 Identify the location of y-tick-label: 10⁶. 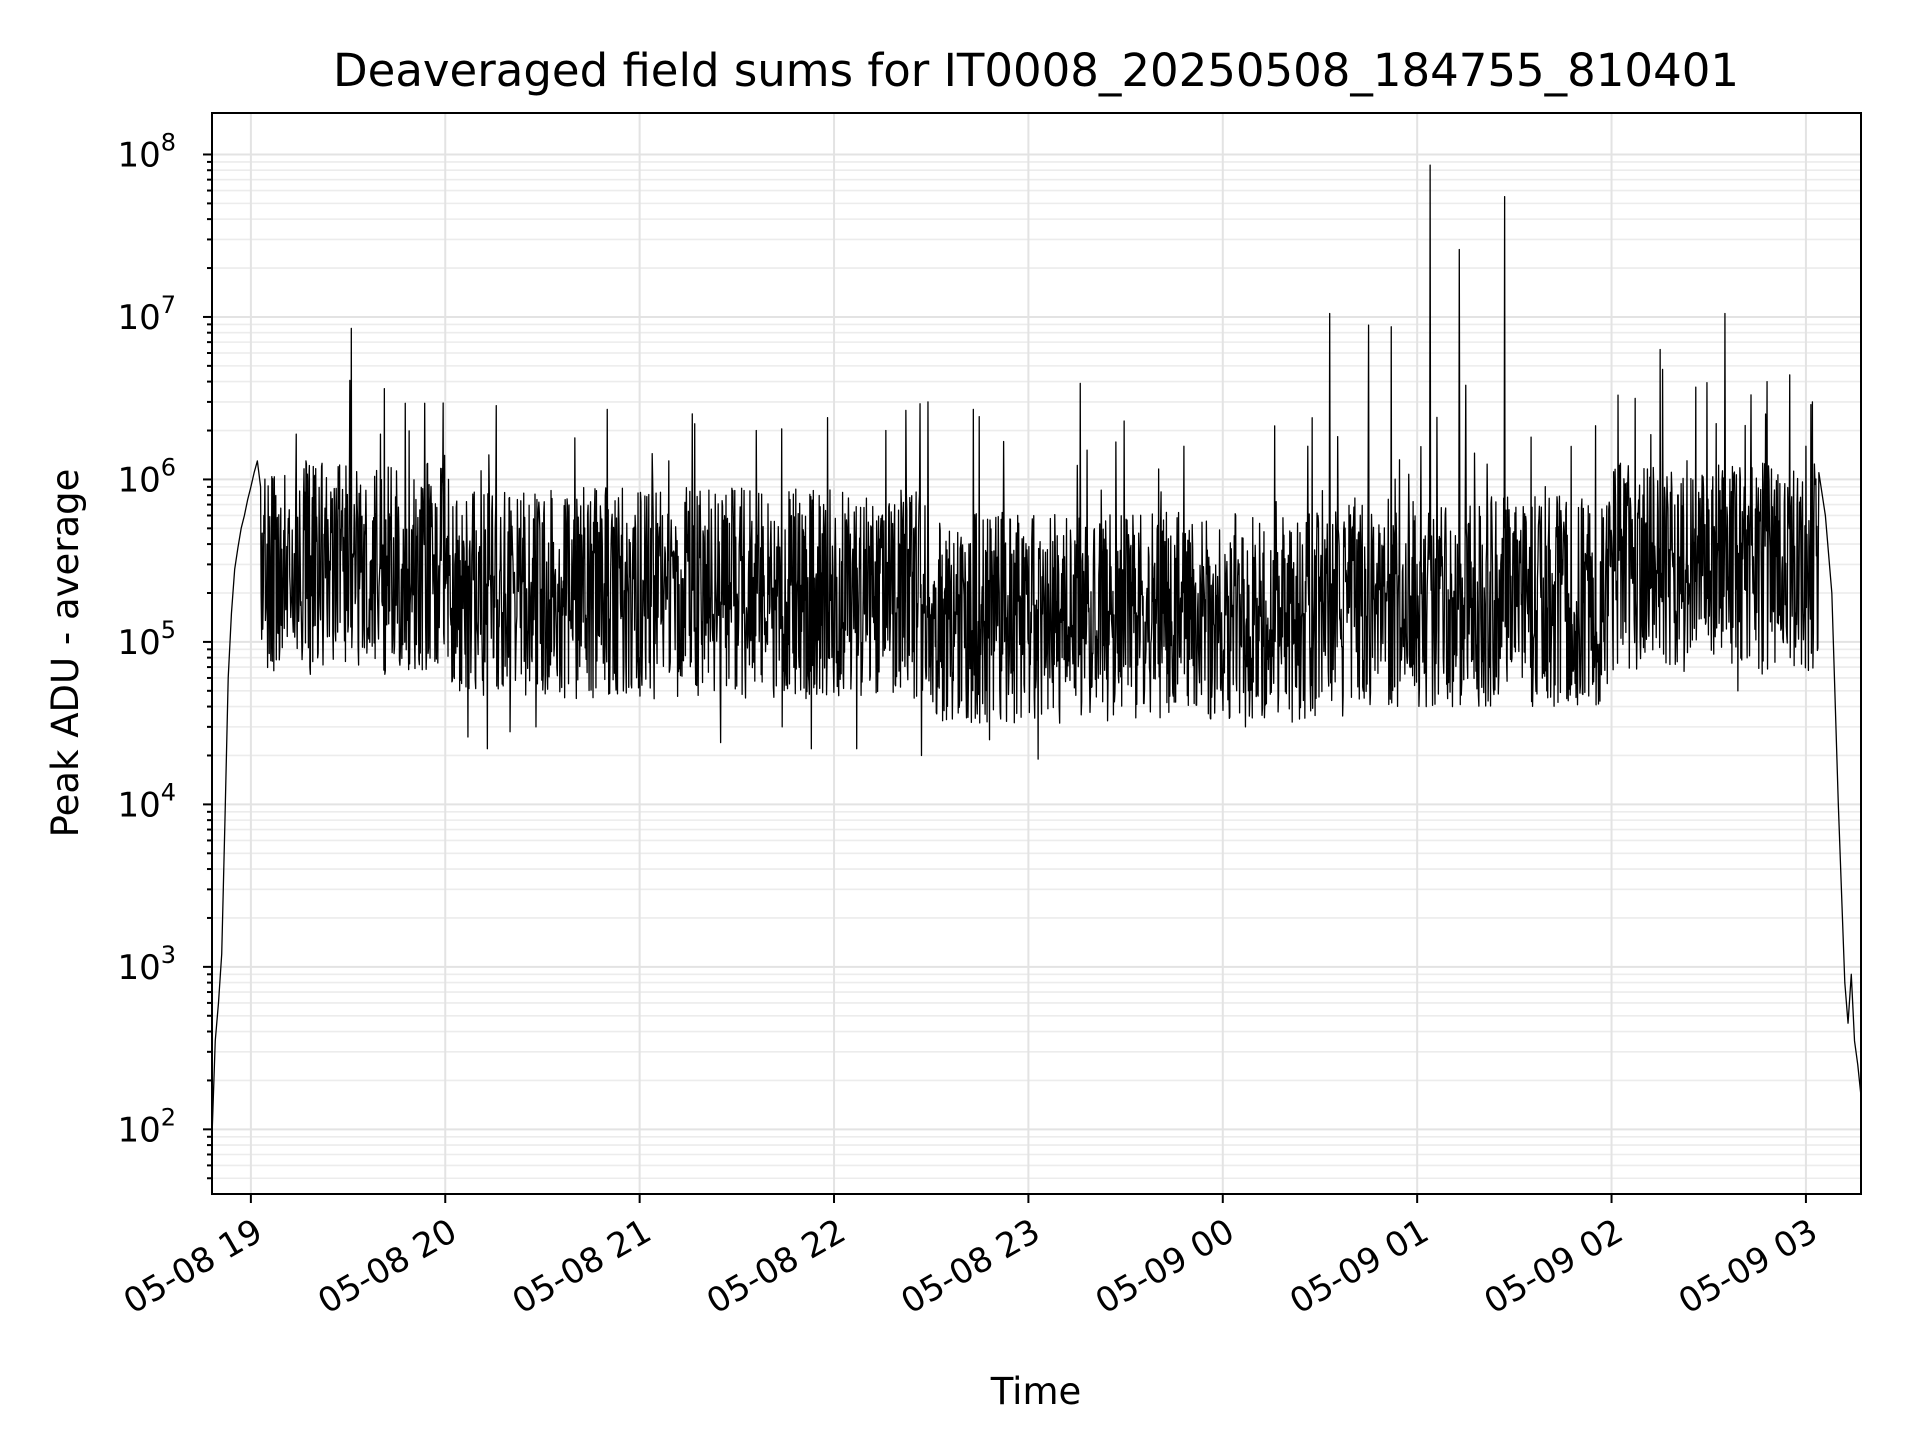
(146, 476).